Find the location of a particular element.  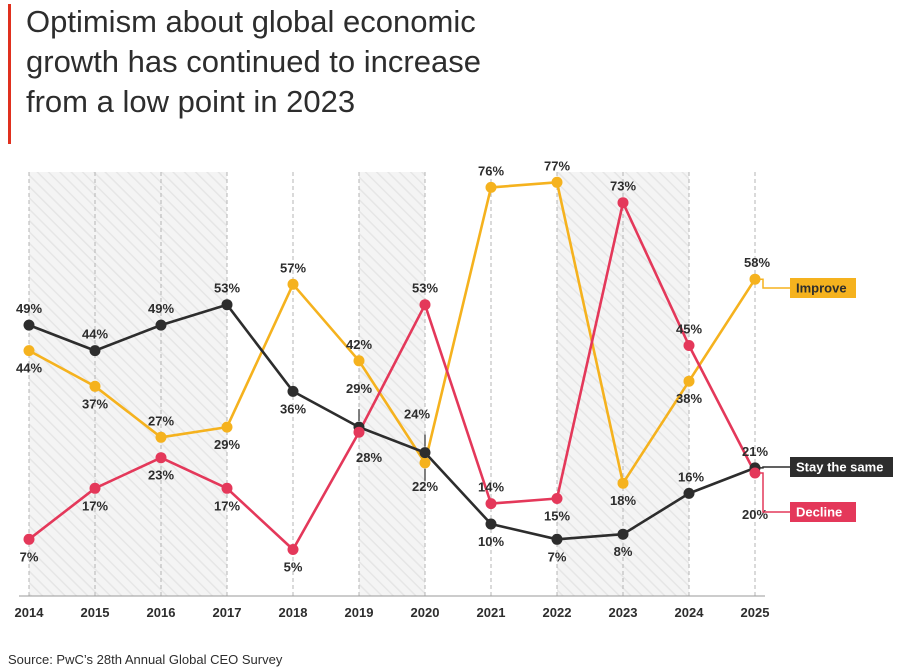

point-improve-2018 is located at coordinates (293, 284).